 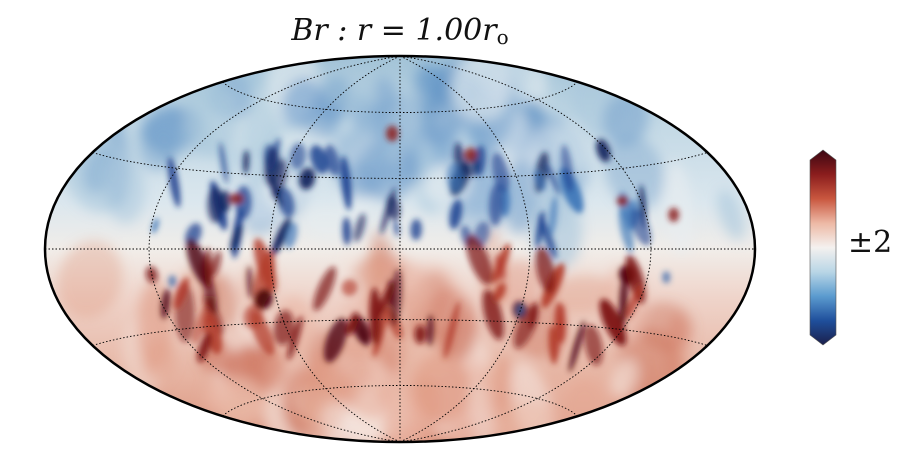 What do you see at coordinates (400, 332) in the screenshot?
I see `parallel-line` at bounding box center [400, 332].